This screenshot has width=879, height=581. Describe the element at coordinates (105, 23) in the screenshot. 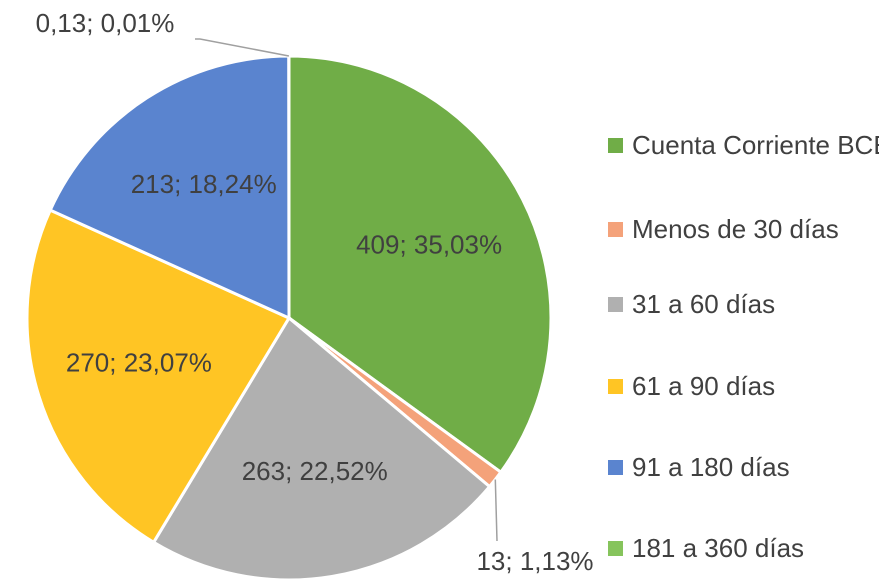

I see `data-label: 0,13; 0,01%` at that location.